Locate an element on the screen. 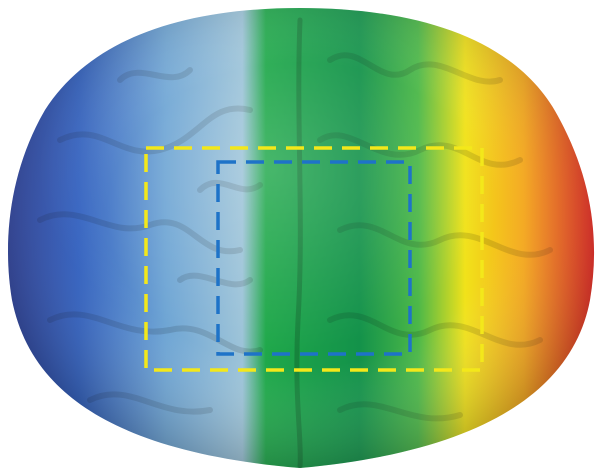 The height and width of the screenshot is (476, 601). inner-dashed-box is located at coordinates (314, 258).